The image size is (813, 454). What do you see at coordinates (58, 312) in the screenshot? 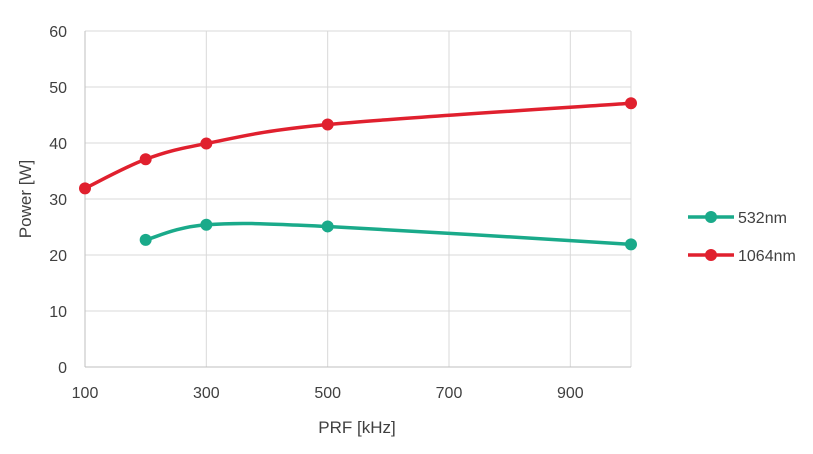
I see `y-tick-label: 10` at bounding box center [58, 312].